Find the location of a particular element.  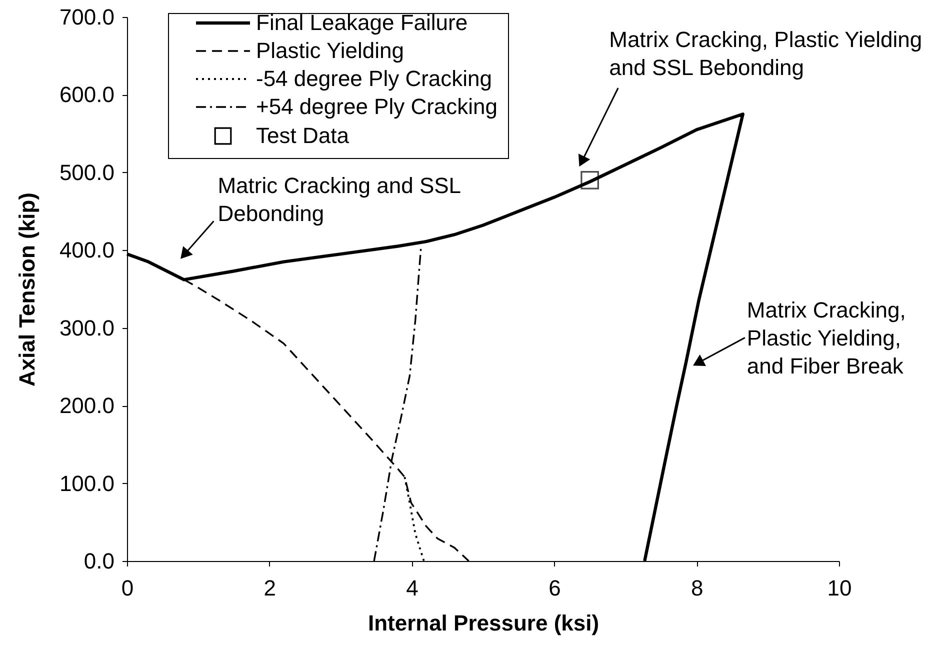

y-tick-label: 200.0 is located at coordinates (86, 405).